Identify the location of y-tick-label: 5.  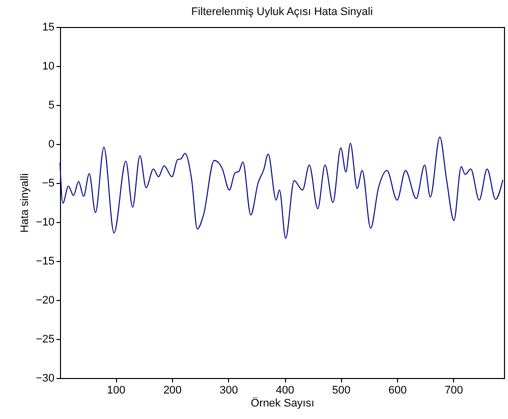
(51, 106).